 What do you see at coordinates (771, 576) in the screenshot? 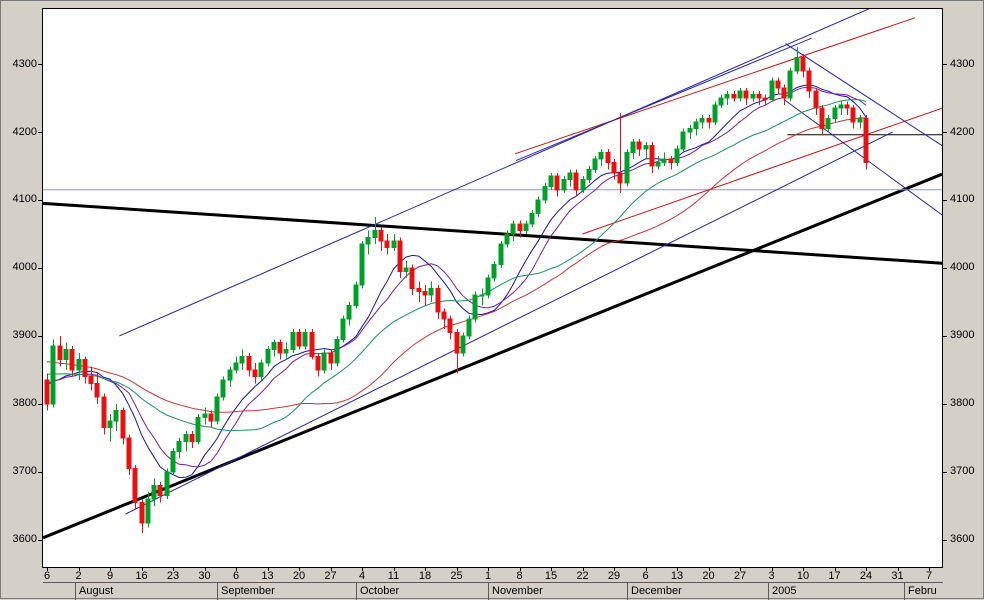
I see `week-tick-label: 3` at bounding box center [771, 576].